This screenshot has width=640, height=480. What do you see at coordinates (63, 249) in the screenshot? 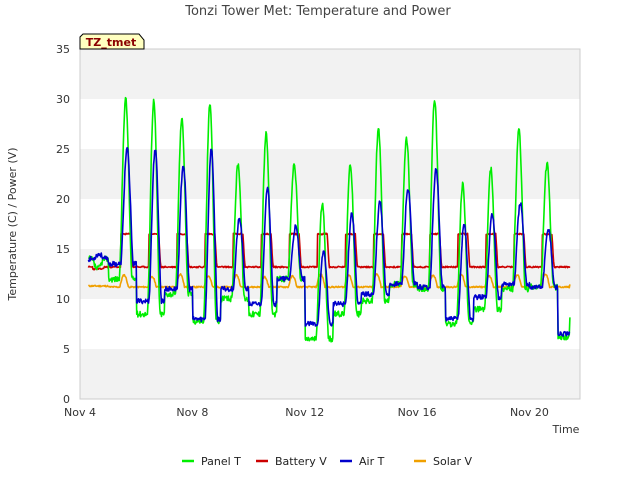
I see `y-tick-label: 15` at bounding box center [63, 249].